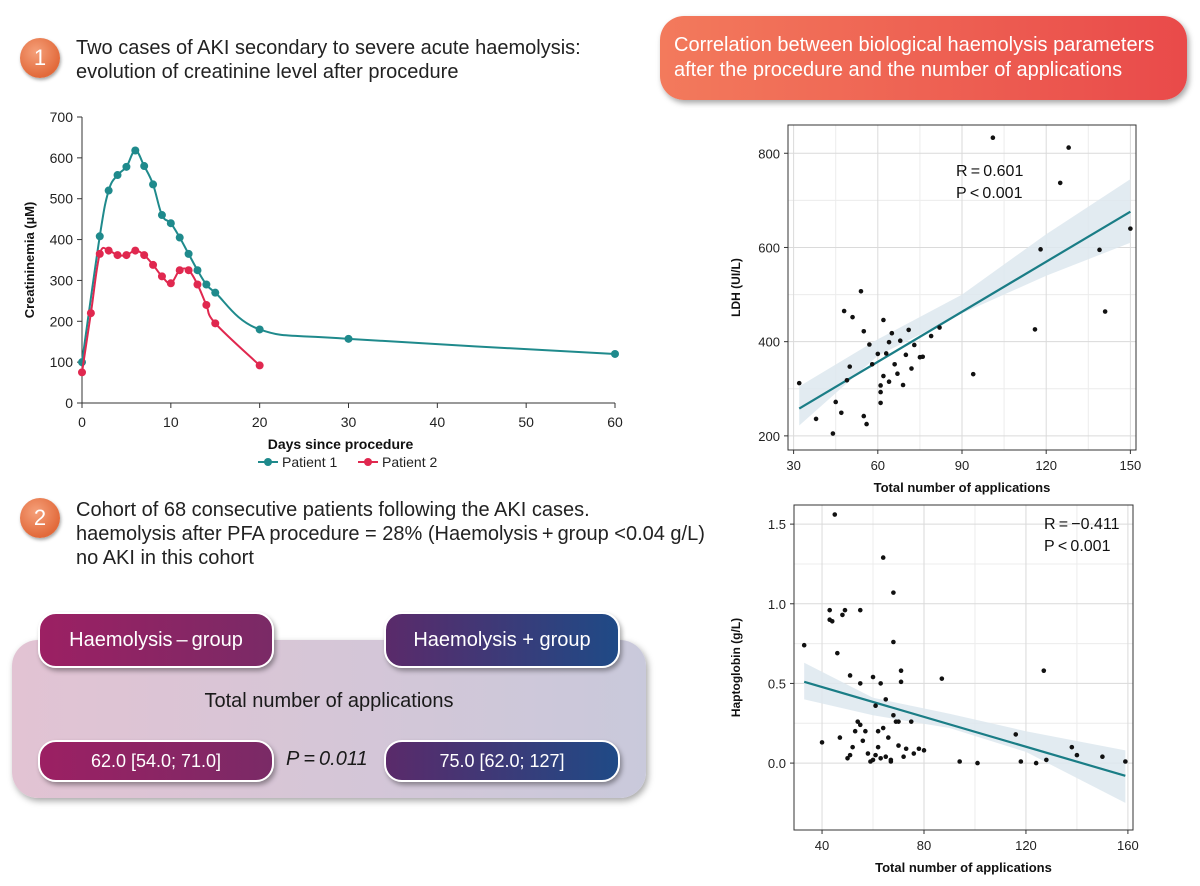  Describe the element at coordinates (62, 117) in the screenshot. I see `y-tick-label: 700` at that location.